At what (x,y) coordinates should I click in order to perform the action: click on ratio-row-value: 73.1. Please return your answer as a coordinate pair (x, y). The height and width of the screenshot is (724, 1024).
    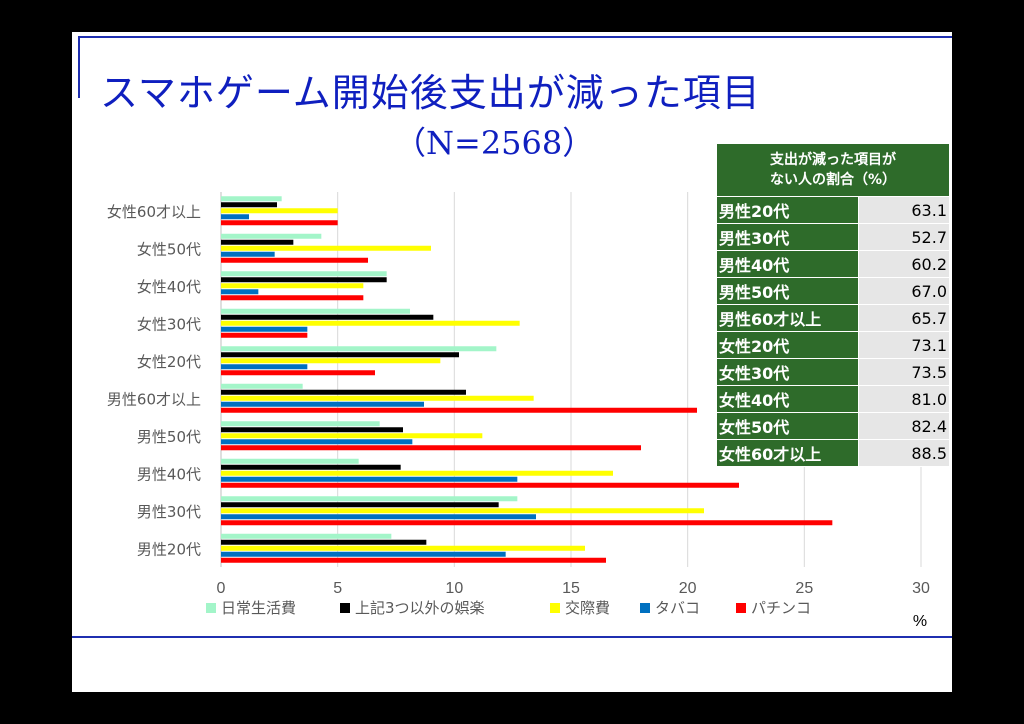
    Looking at the image, I should click on (904, 345).